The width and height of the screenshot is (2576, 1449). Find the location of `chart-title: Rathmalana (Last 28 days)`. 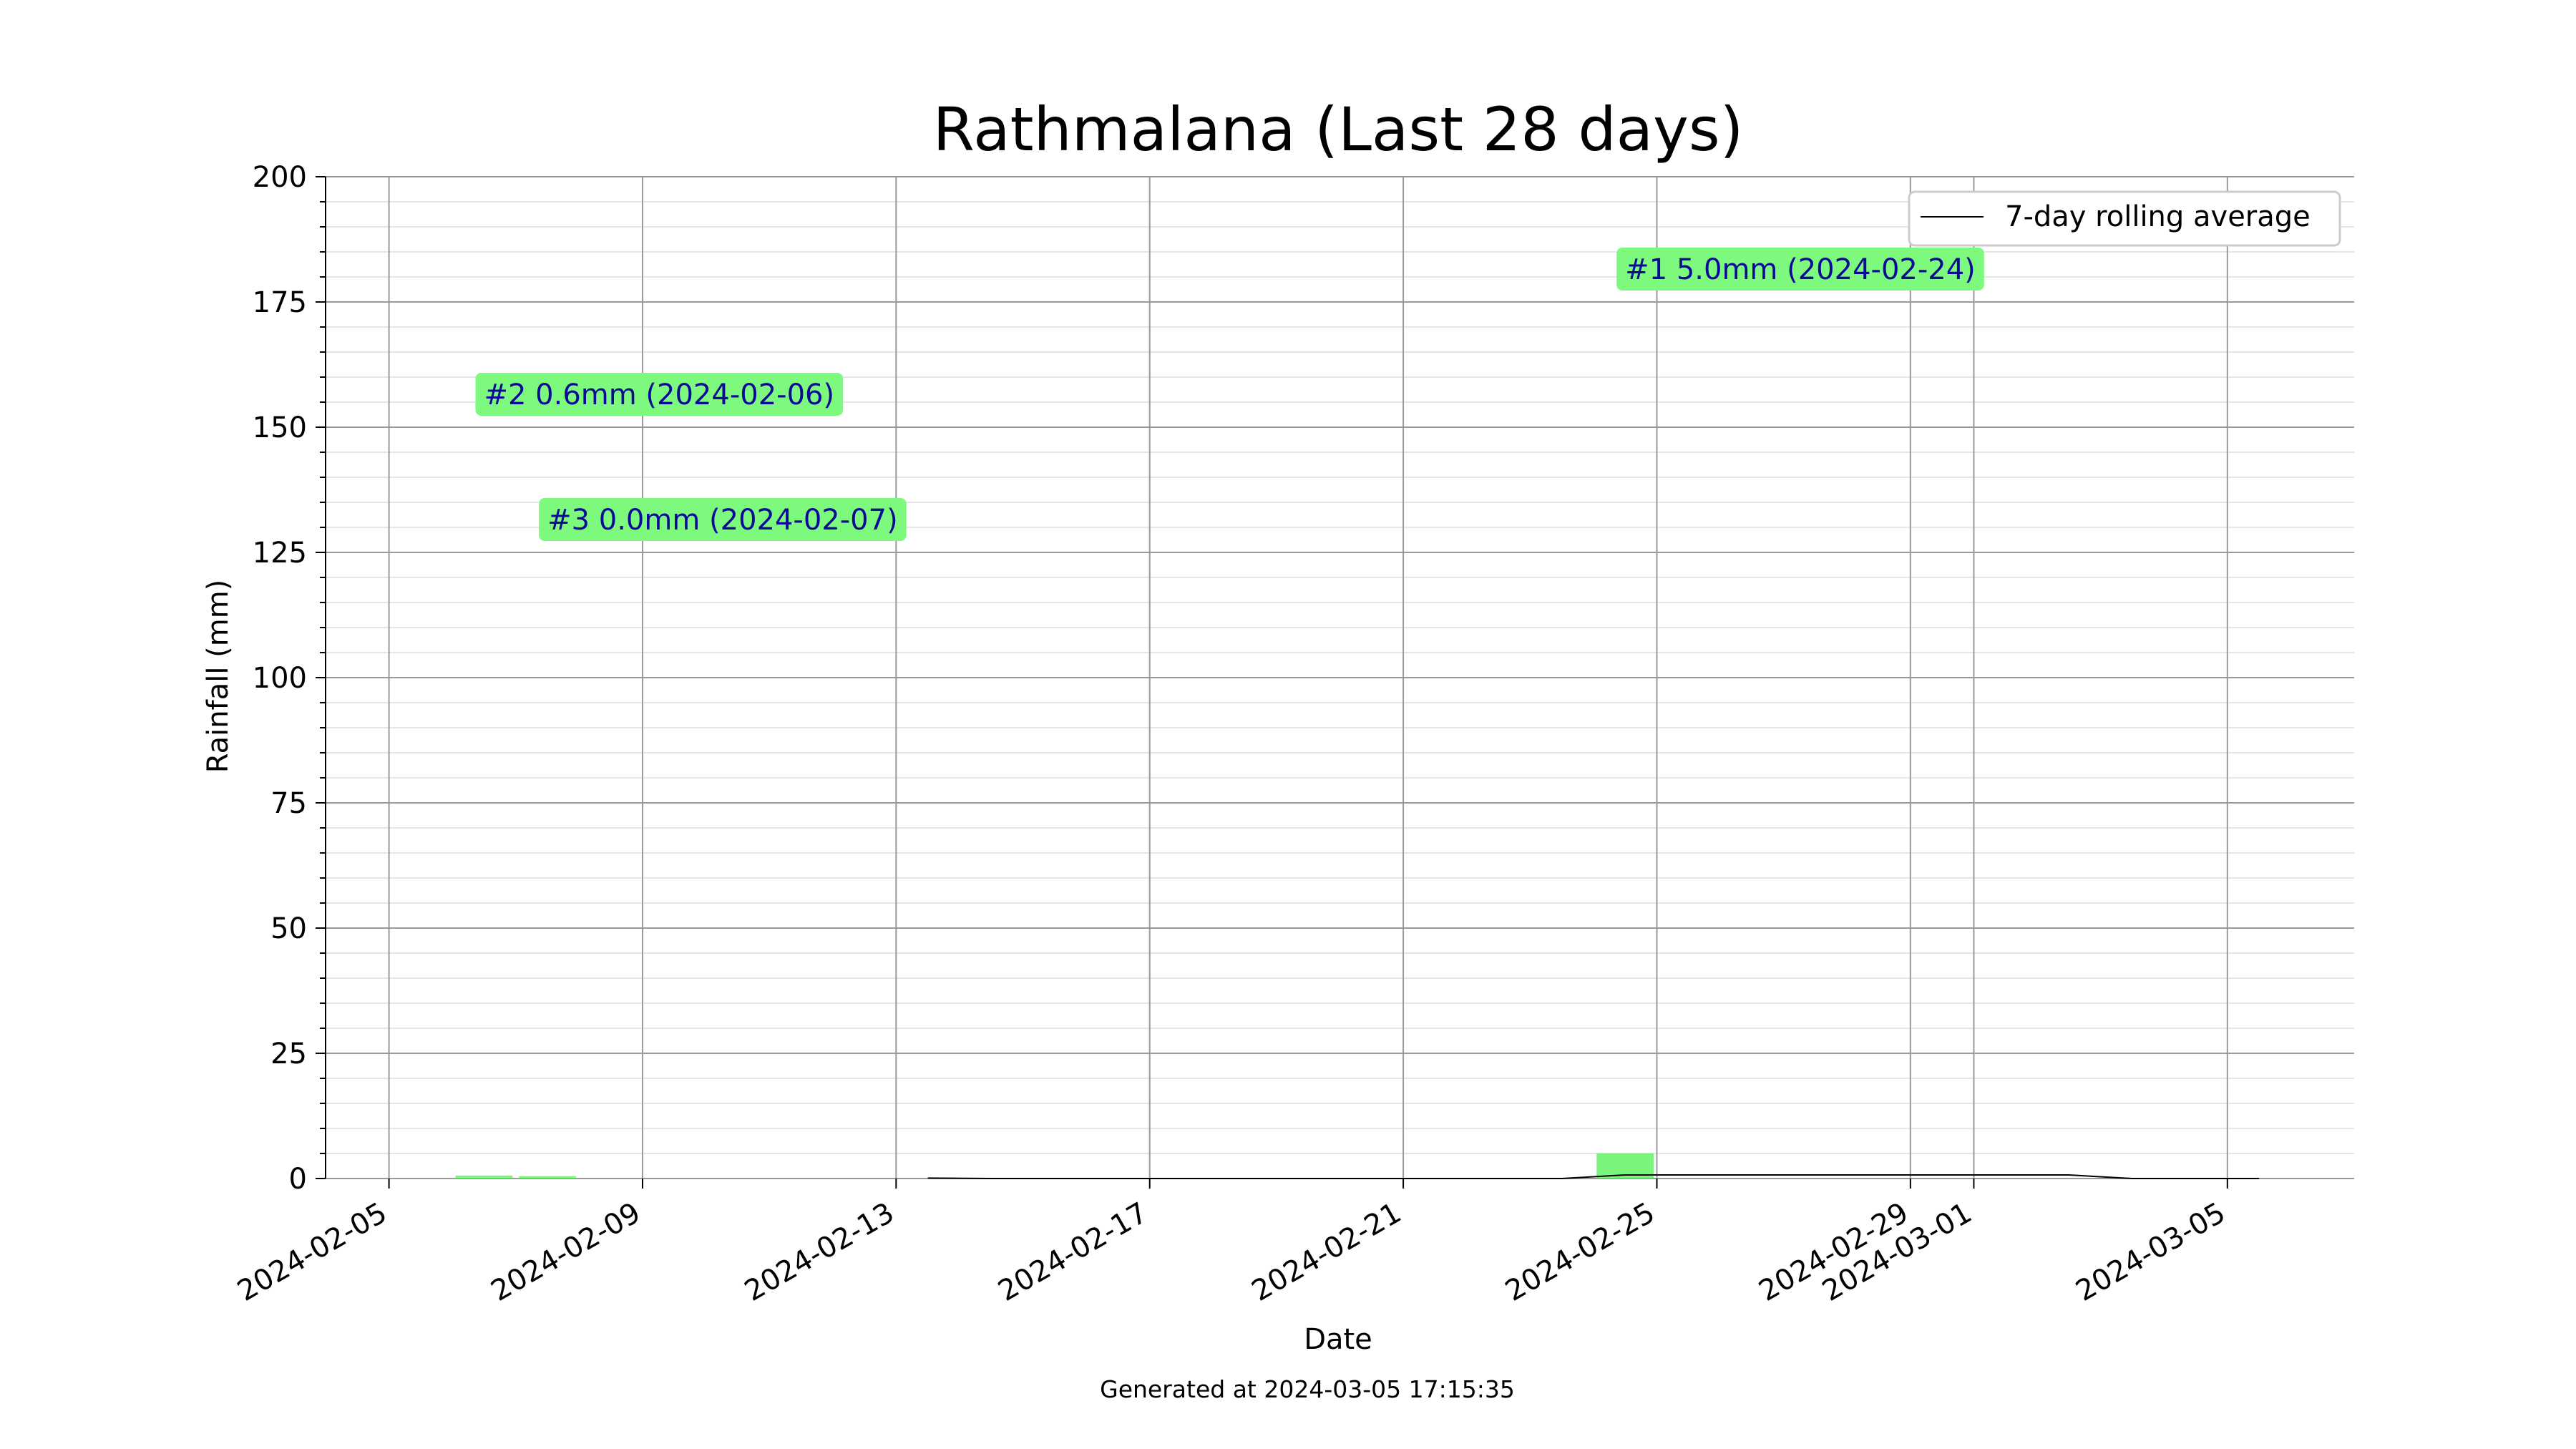

chart-title: Rathmalana (Last 28 days) is located at coordinates (1338, 129).